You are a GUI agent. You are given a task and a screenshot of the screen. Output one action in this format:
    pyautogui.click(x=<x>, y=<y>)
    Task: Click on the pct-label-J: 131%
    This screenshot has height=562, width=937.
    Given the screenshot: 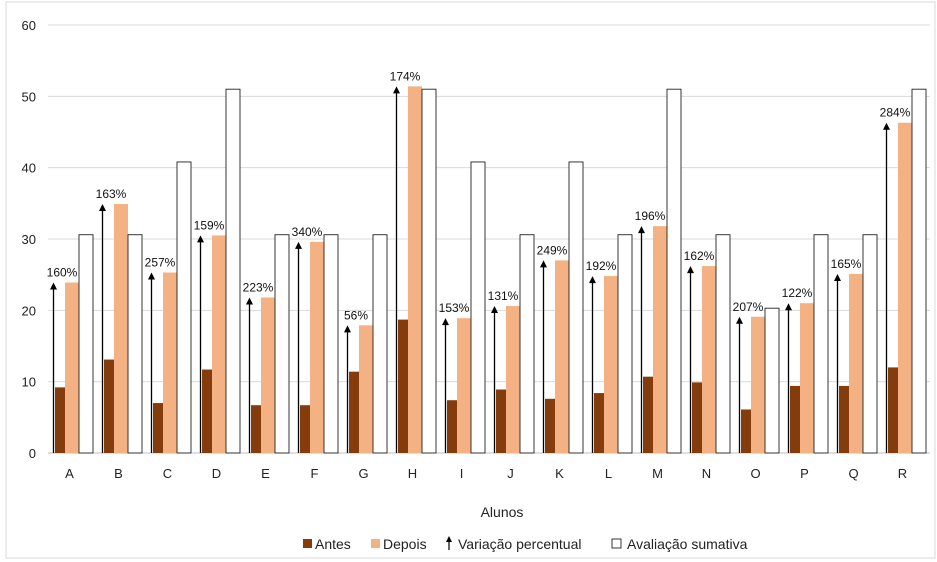 What is the action you would take?
    pyautogui.click(x=503, y=296)
    